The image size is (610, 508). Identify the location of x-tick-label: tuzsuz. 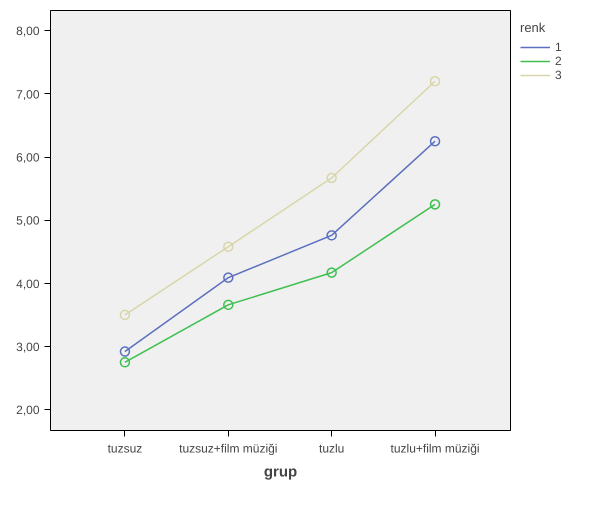
(125, 449).